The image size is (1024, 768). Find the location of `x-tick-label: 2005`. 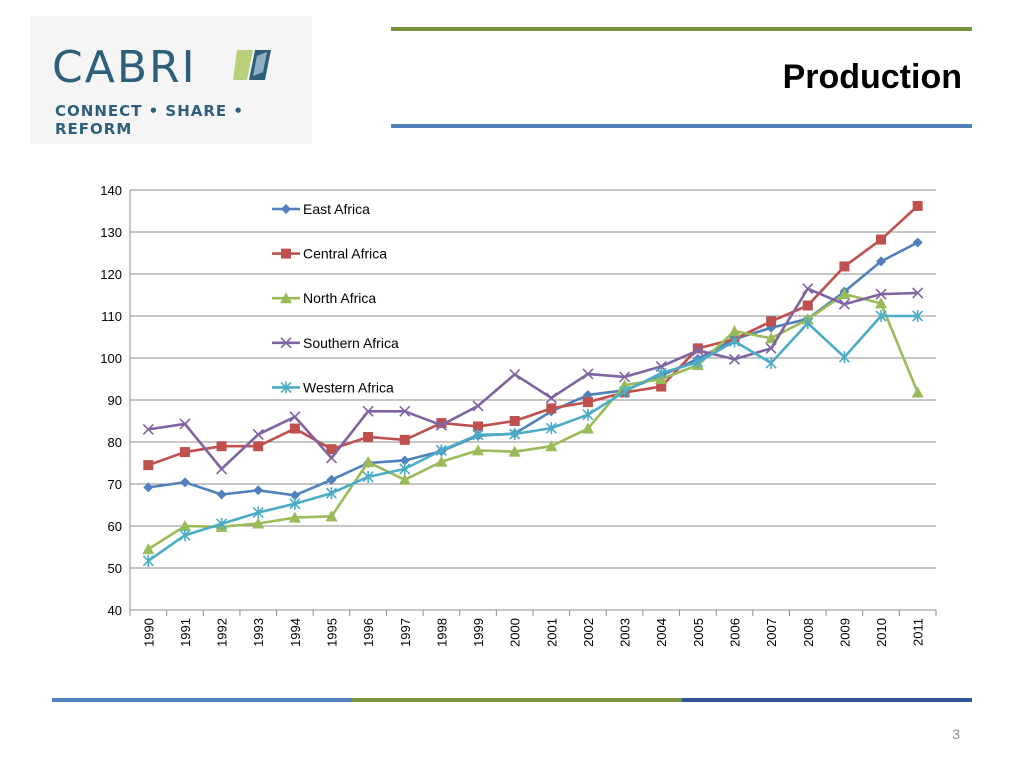

x-tick-label: 2005 is located at coordinates (698, 632).